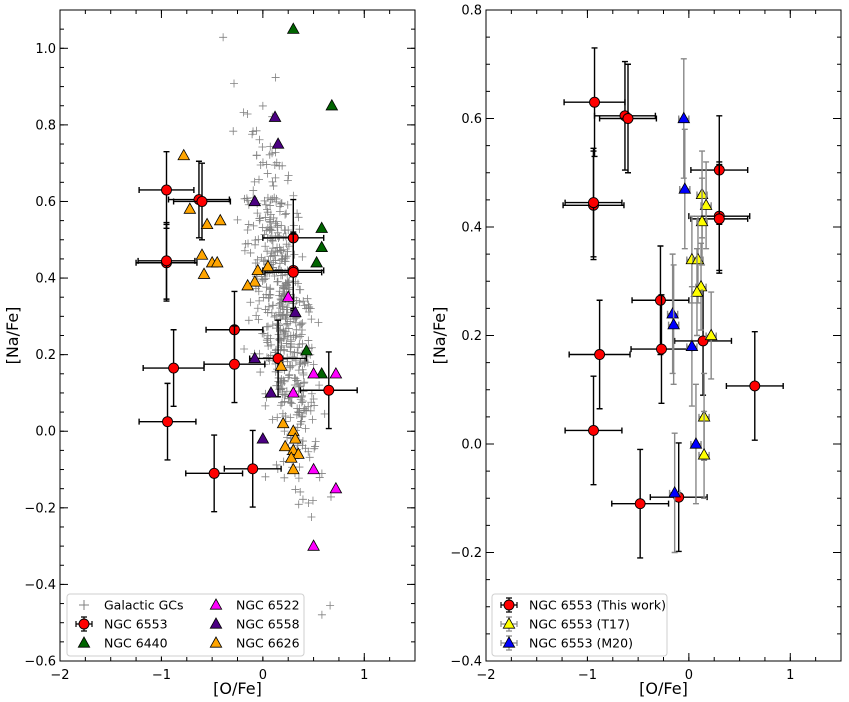 The height and width of the screenshot is (702, 849). I want to click on x-axis-label: [O/Fe], so click(237, 688).